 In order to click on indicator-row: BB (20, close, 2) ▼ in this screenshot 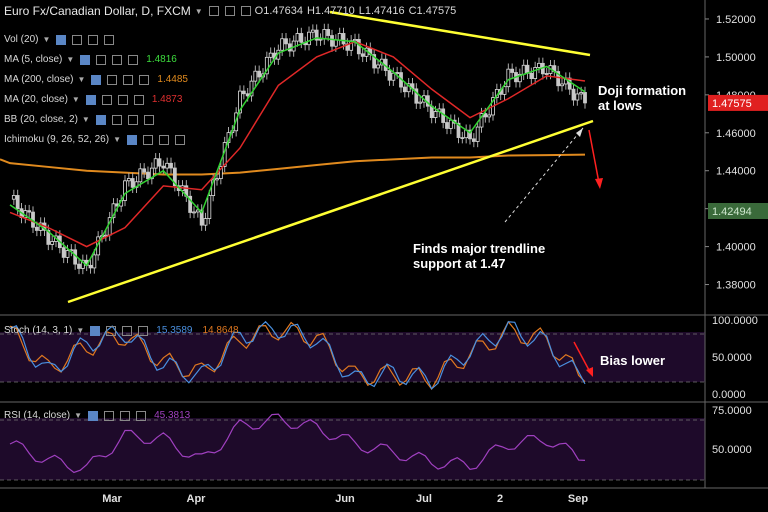, I will do `click(79, 119)`.